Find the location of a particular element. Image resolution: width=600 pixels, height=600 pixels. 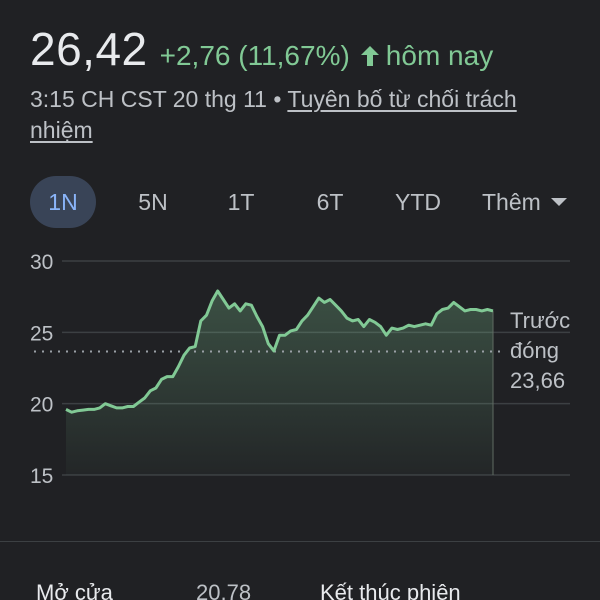

tab-more-label: Thêm is located at coordinates (511, 202).